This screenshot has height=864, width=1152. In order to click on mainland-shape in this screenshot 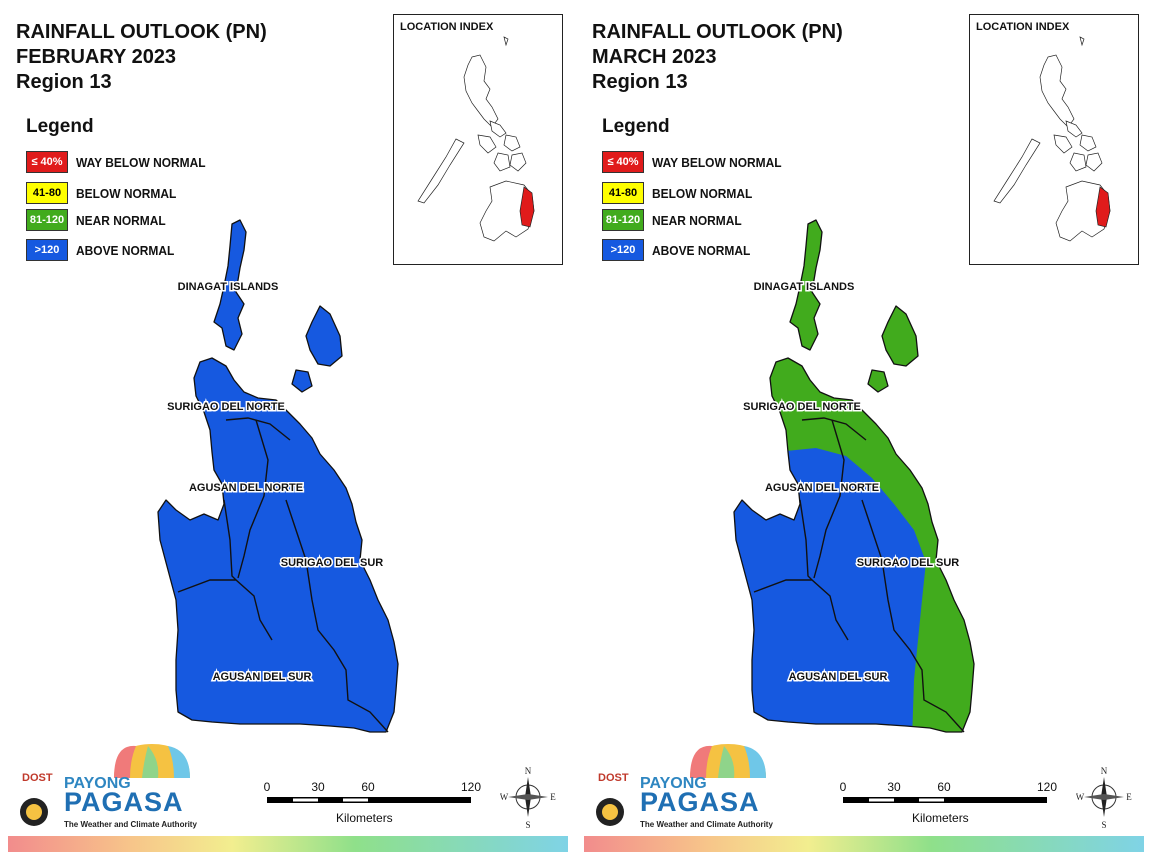, I will do `click(278, 545)`.